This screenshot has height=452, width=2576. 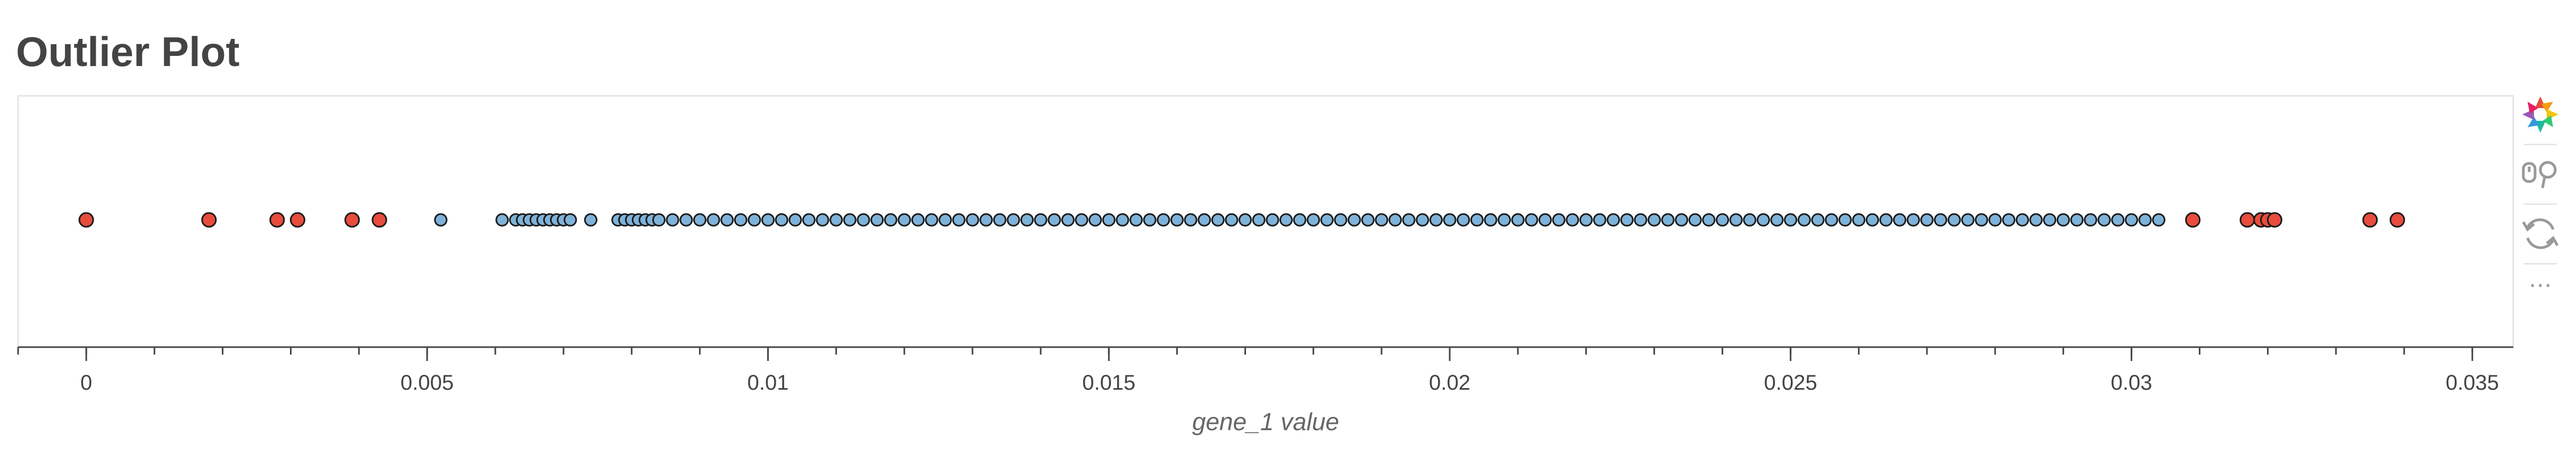 I want to click on hover-icon, so click(x=2540, y=174).